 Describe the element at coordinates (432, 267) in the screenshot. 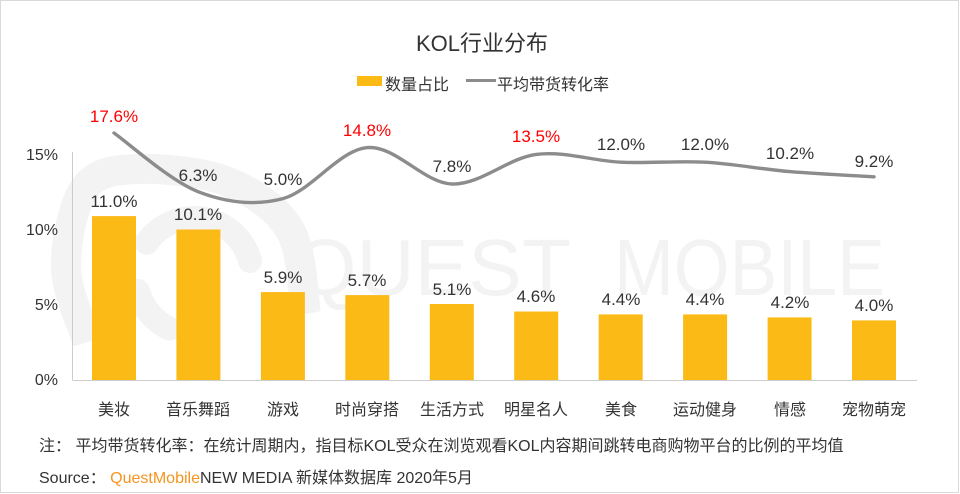

I see `svg-text: QUEST` at that location.